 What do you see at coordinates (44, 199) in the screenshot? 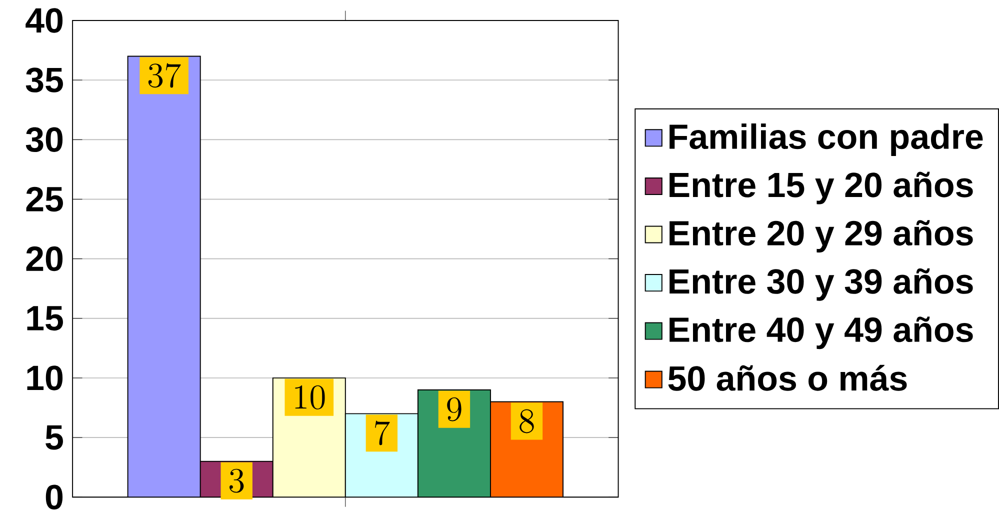
I see `y-tick-label: 25` at bounding box center [44, 199].